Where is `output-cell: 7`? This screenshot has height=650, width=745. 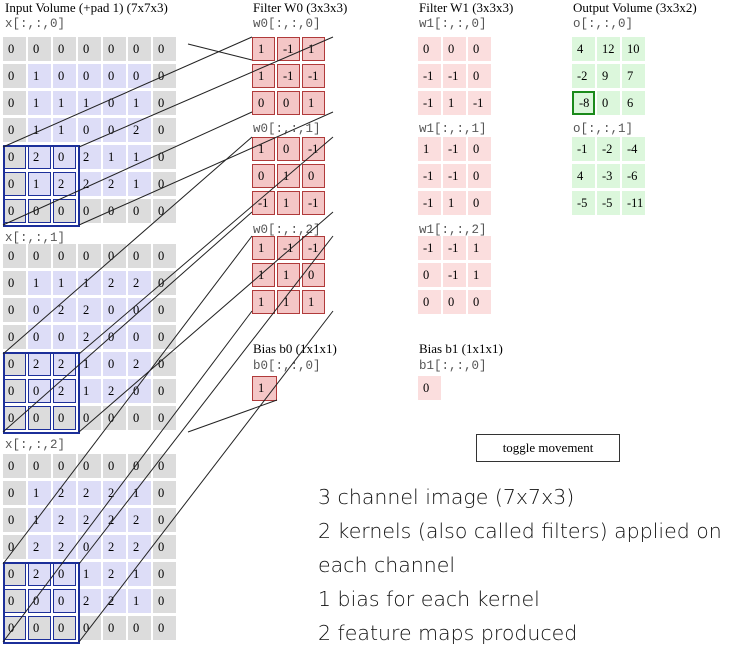
output-cell: 7 is located at coordinates (633, 76).